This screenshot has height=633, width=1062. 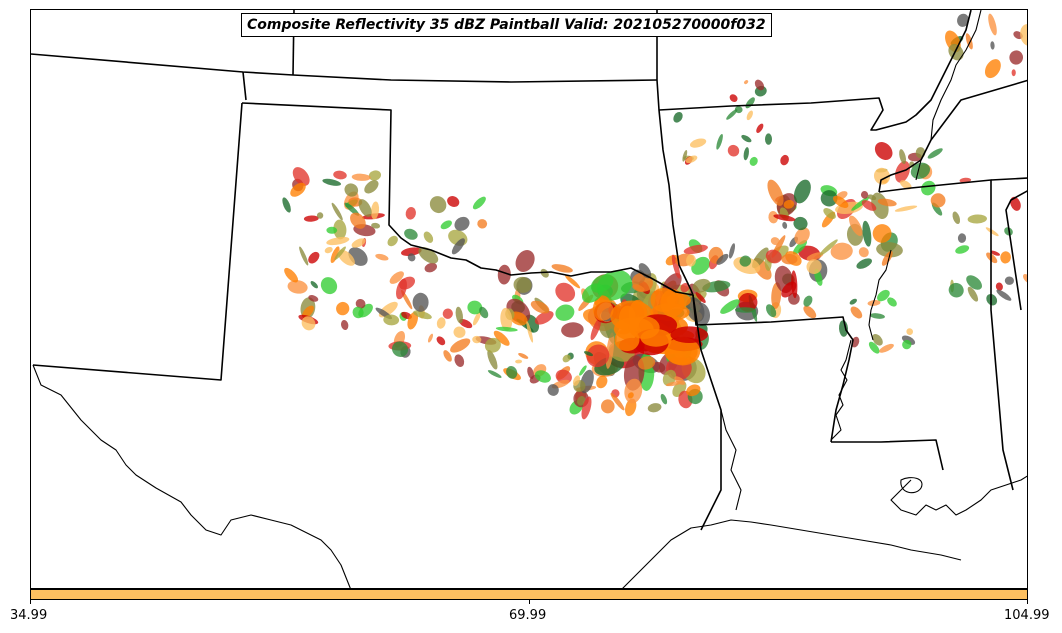 I want to click on red-river-la, so click(x=731, y=460).